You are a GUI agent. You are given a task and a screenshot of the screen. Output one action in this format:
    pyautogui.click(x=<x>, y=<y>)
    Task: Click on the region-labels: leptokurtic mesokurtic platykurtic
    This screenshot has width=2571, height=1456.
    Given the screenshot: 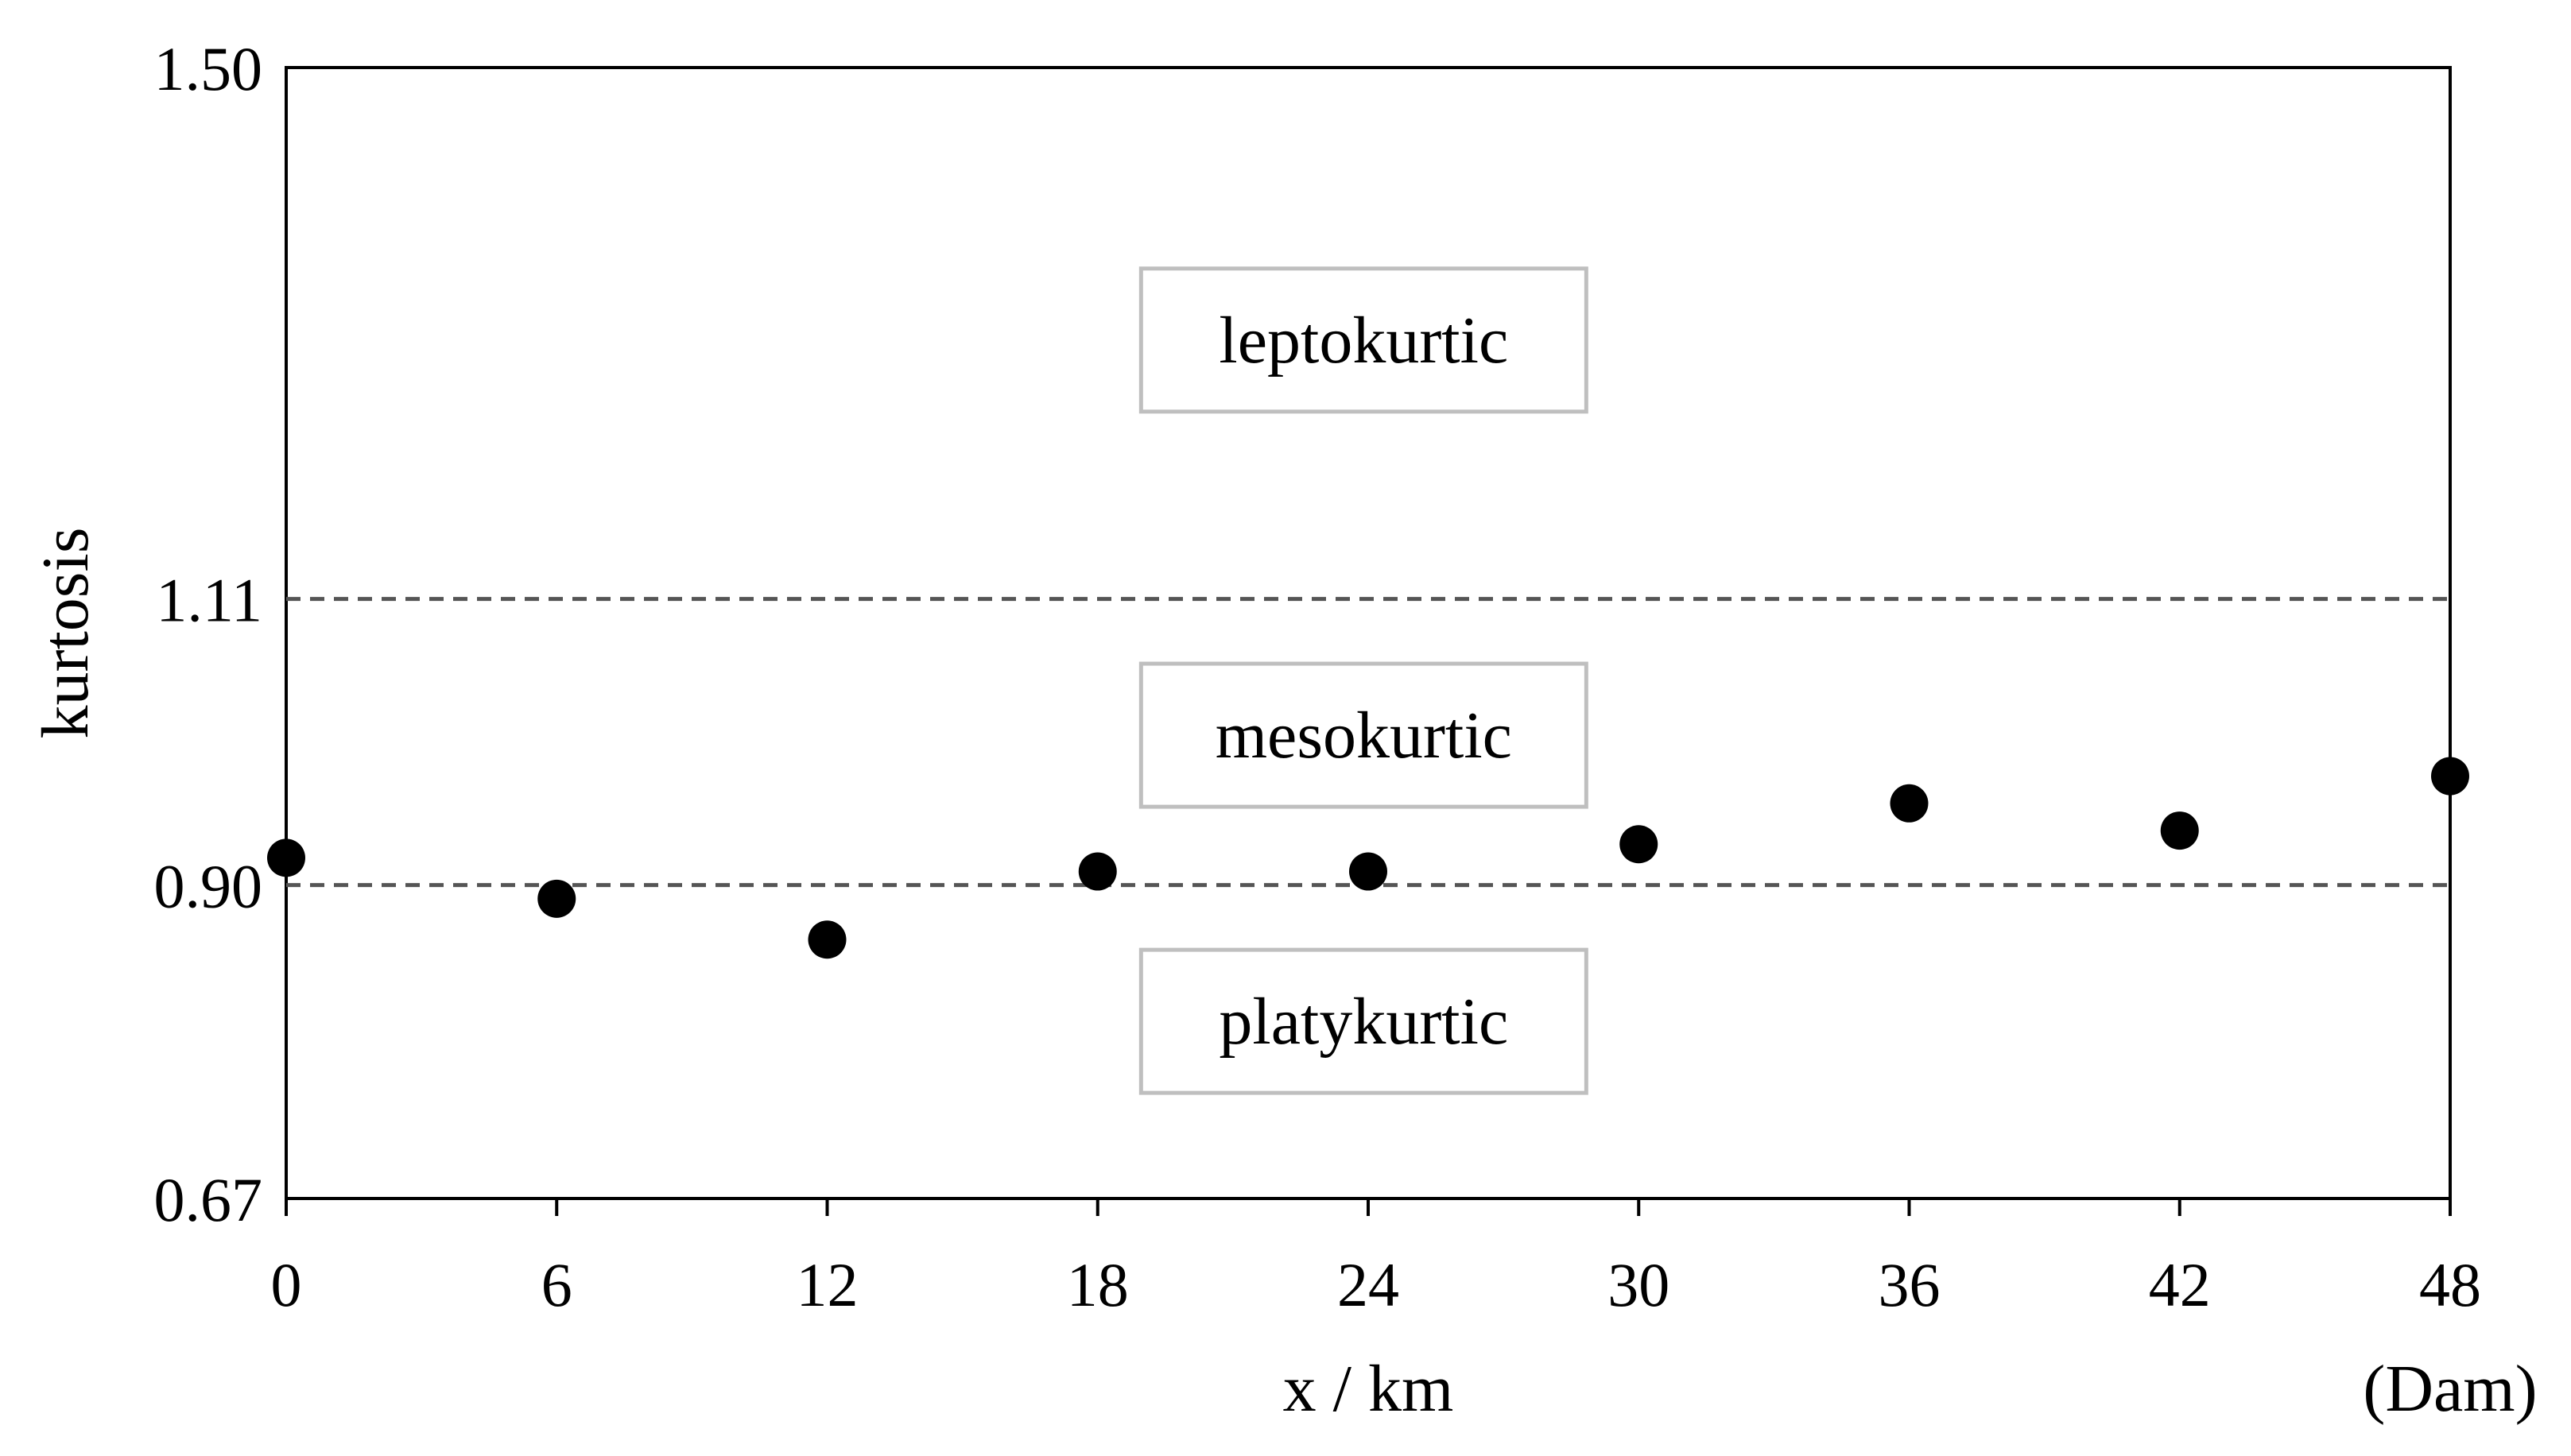 What is the action you would take?
    pyautogui.click(x=1363, y=680)
    